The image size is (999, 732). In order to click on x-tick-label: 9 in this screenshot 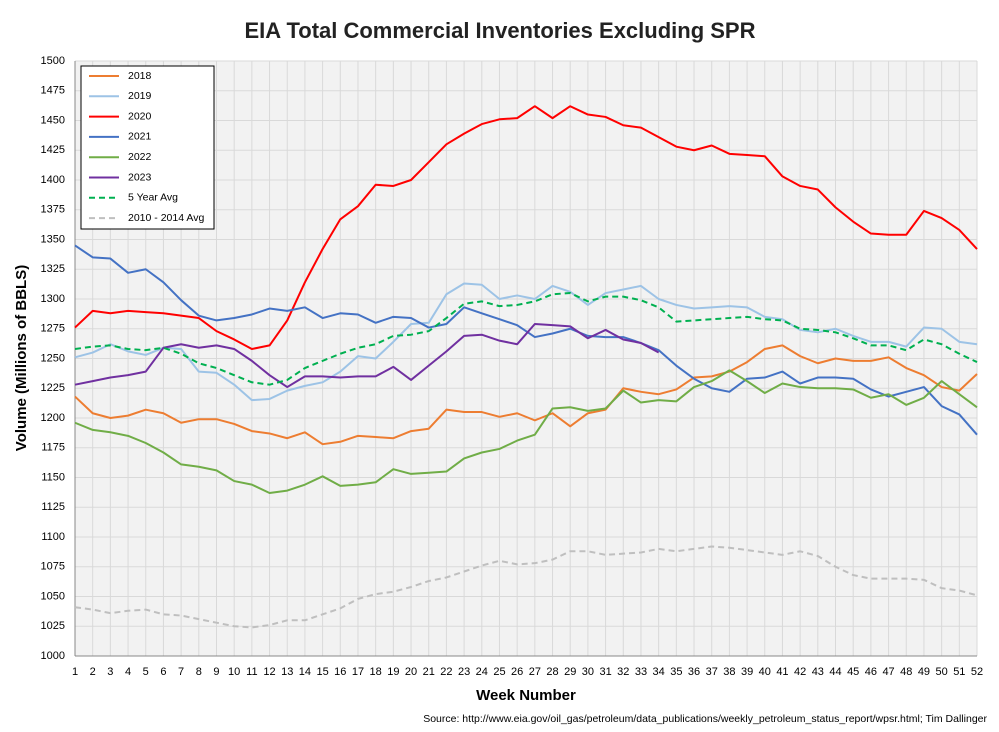, I will do `click(216, 672)`.